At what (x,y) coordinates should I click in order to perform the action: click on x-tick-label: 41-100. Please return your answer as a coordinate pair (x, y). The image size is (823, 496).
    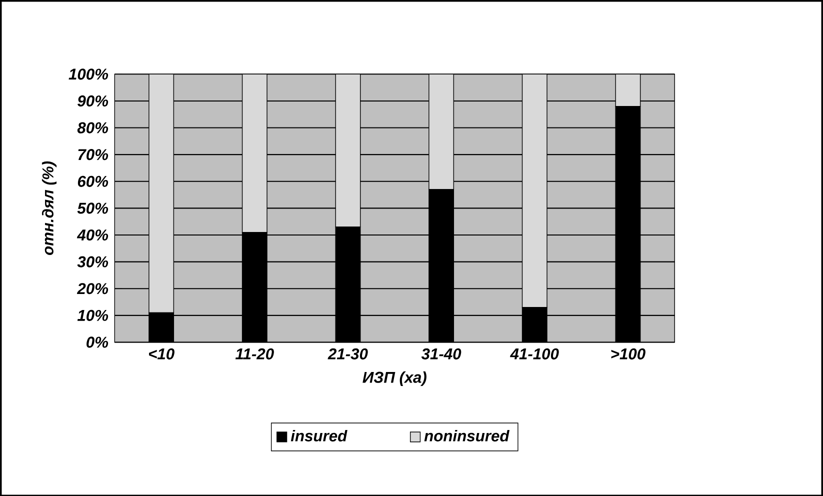
    Looking at the image, I should click on (534, 354).